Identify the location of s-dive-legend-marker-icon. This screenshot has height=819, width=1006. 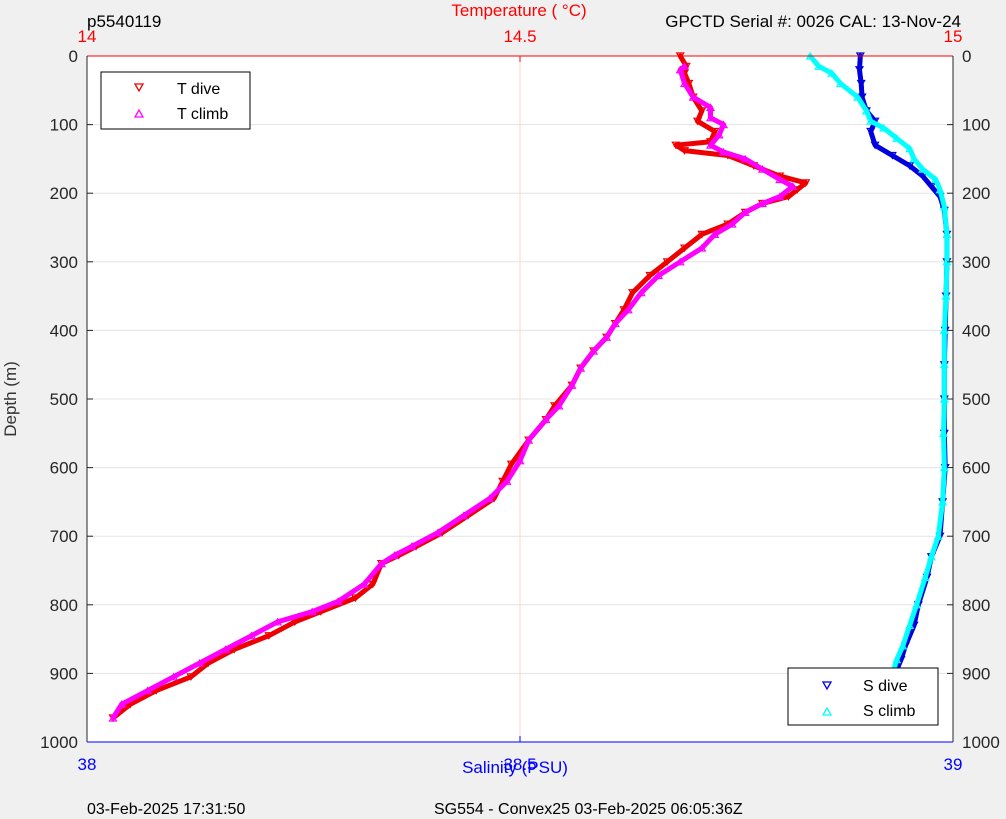
(827, 686).